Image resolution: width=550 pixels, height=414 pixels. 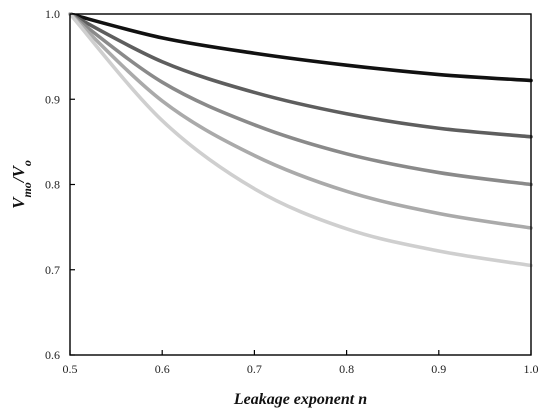 What do you see at coordinates (531, 369) in the screenshot?
I see `x-tick-label: 1.0` at bounding box center [531, 369].